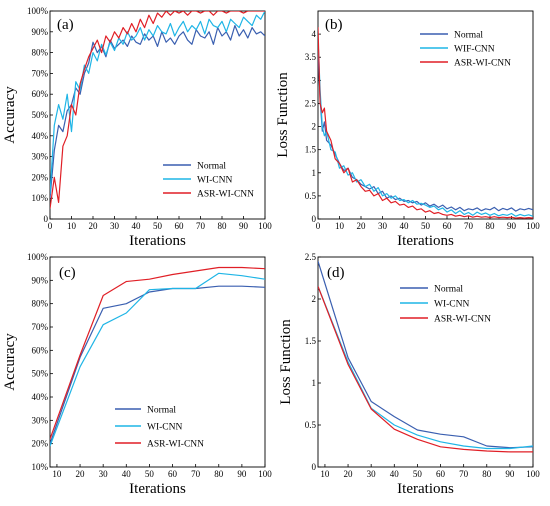 The width and height of the screenshot is (550, 506). Describe the element at coordinates (38, 257) in the screenshot. I see `y-tick-label: 100%` at that location.